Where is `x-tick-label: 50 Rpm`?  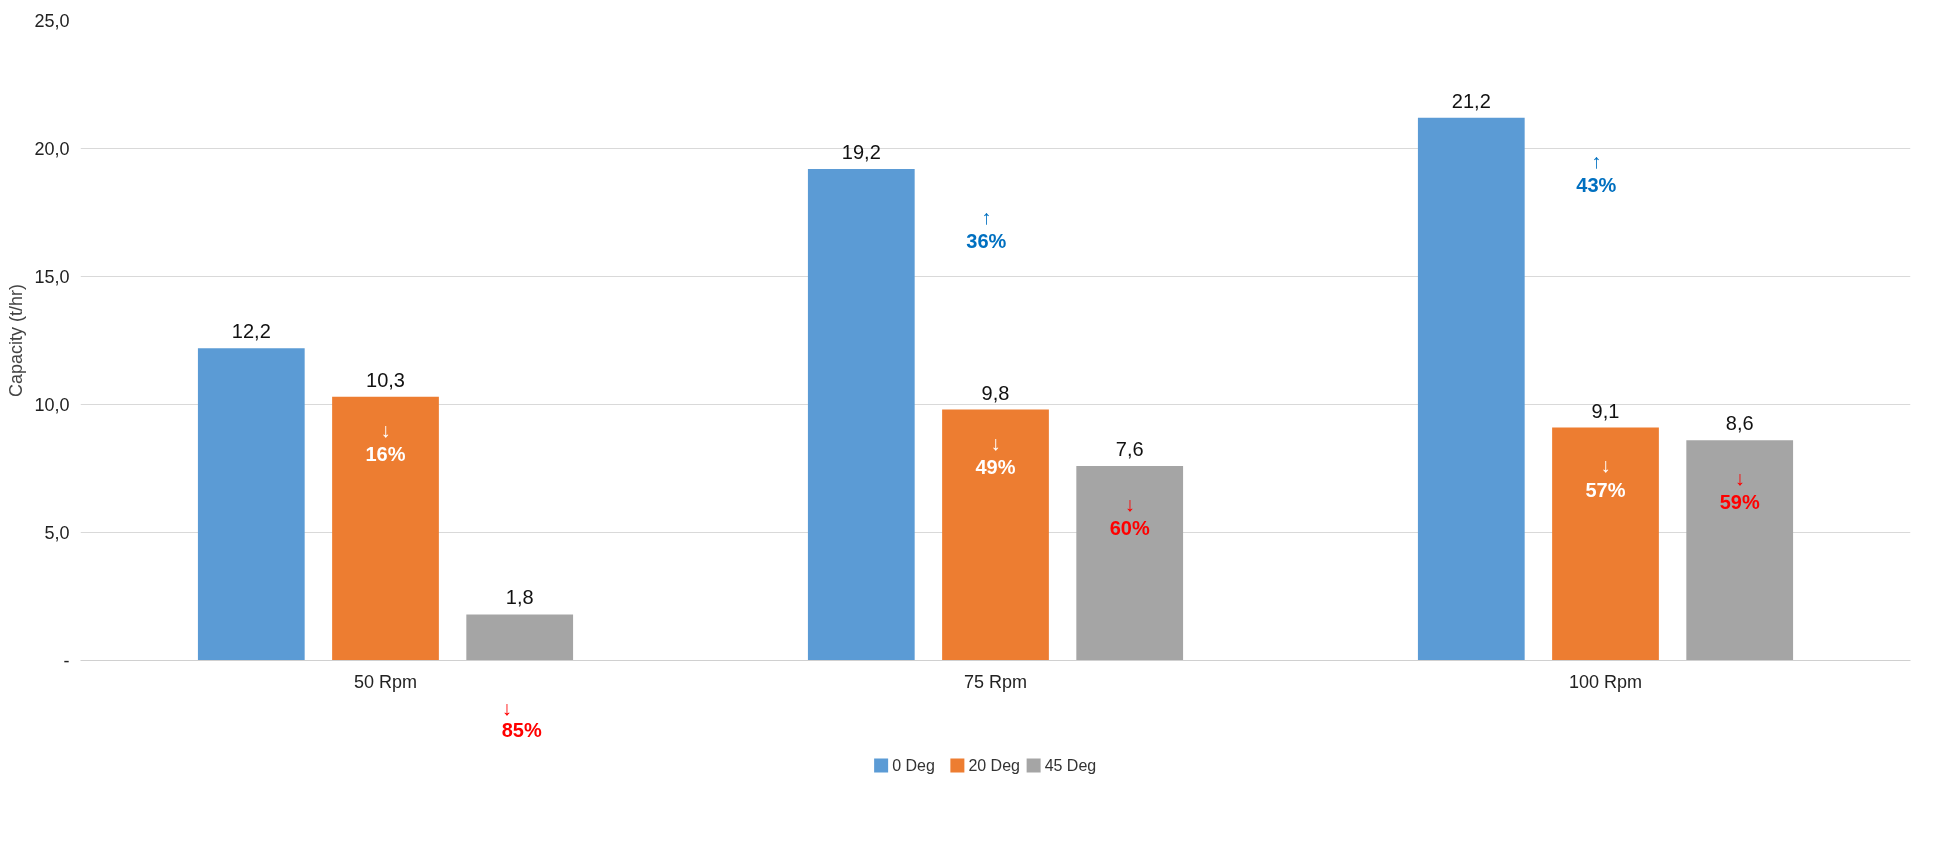 x-tick-label: 50 Rpm is located at coordinates (385, 681).